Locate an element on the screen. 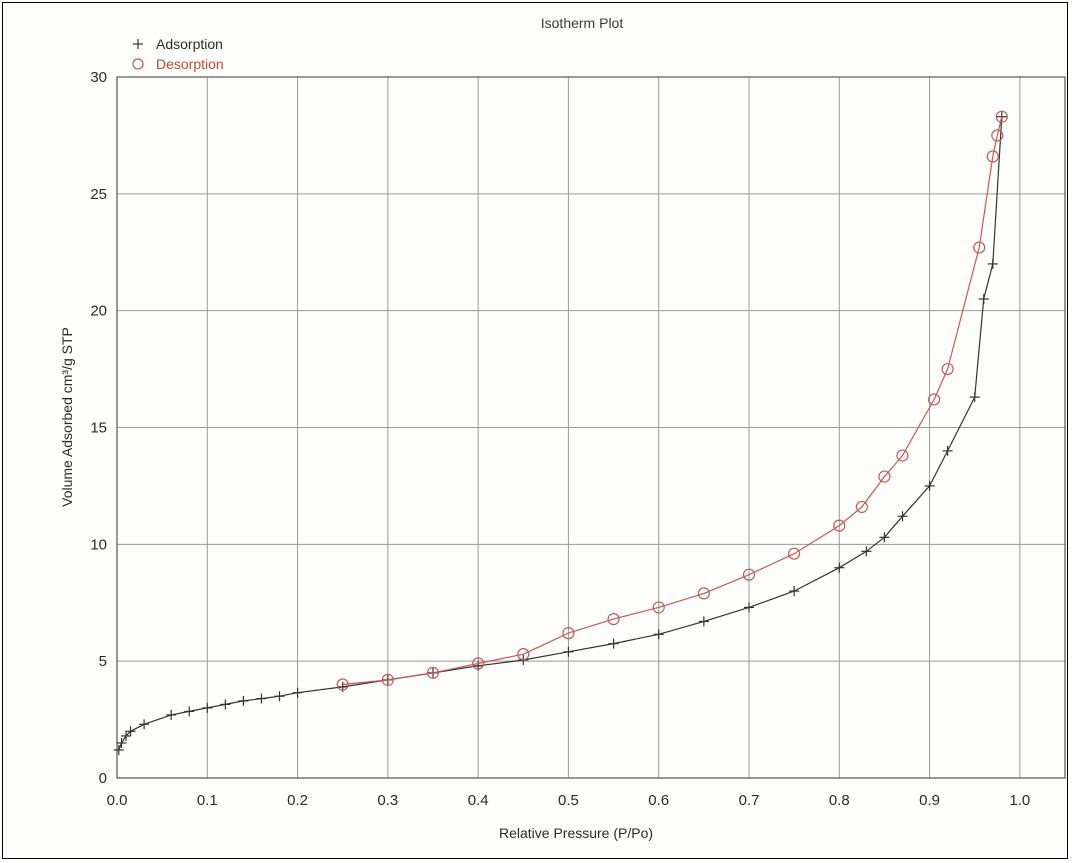 The width and height of the screenshot is (1072, 863). x-tick-label: 0.3 is located at coordinates (387, 800).